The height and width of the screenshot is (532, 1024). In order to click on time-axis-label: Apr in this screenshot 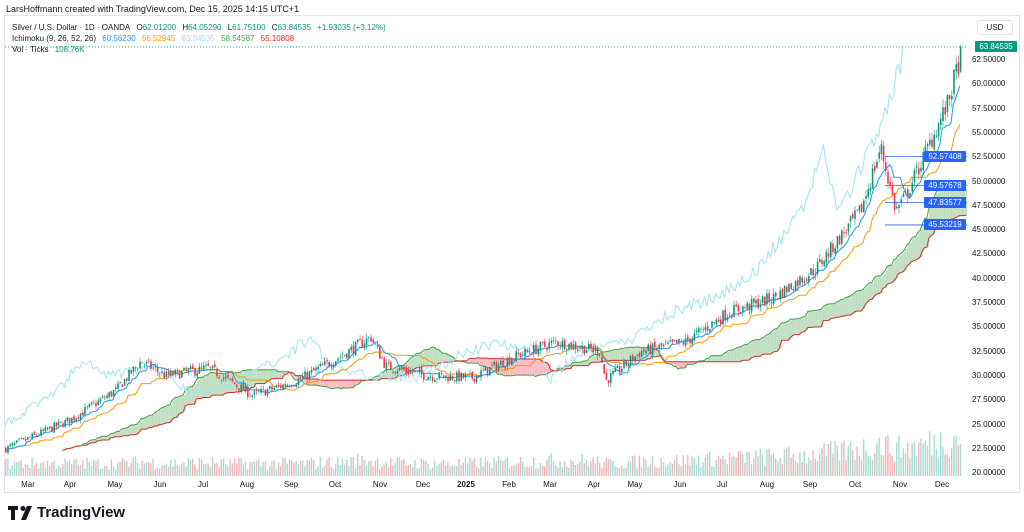, I will do `click(70, 484)`.